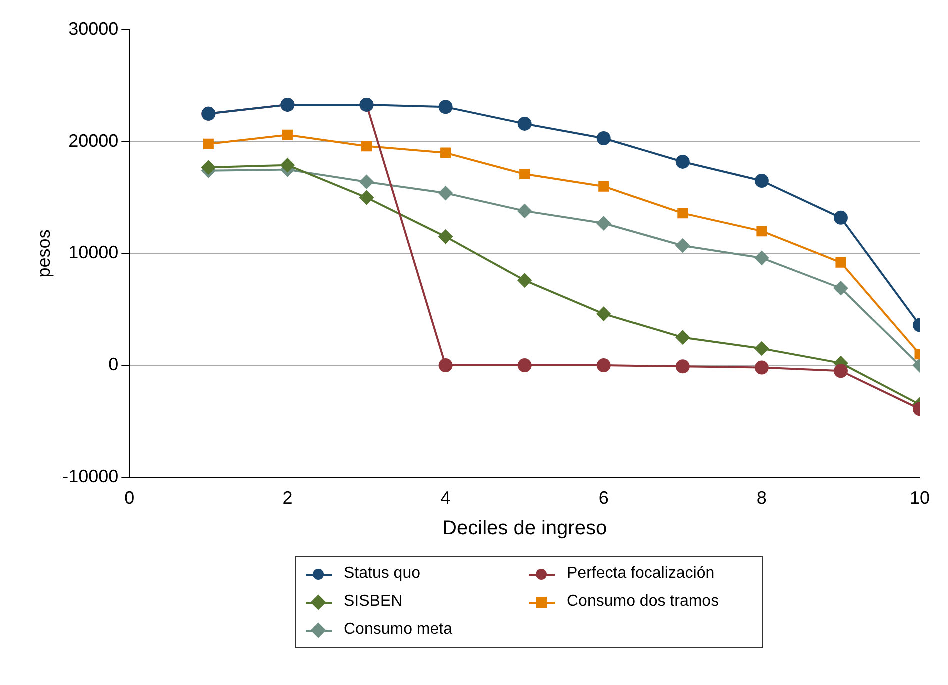  Describe the element at coordinates (641, 574) in the screenshot. I see `legend-label: Perfecta focalización` at that location.